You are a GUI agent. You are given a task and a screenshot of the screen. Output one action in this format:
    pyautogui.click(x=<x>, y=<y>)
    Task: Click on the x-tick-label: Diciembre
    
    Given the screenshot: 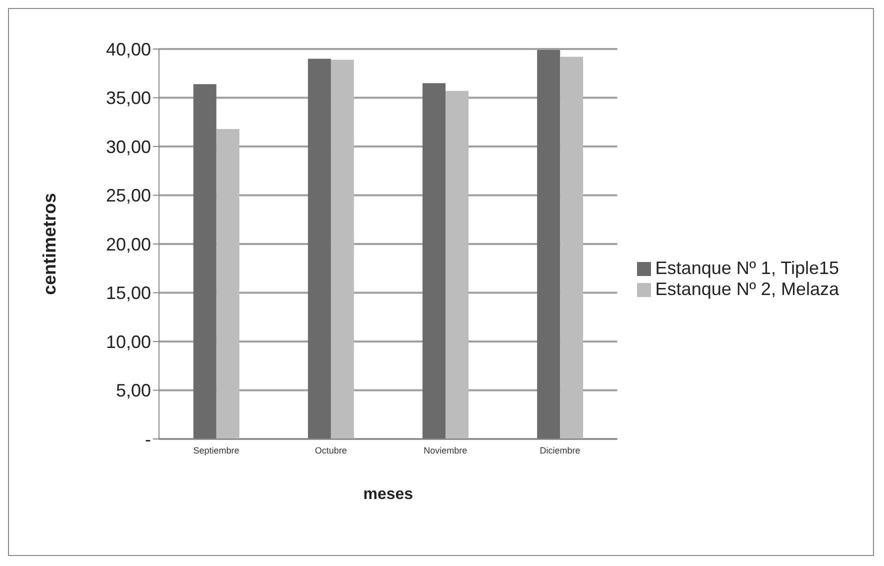 What is the action you would take?
    pyautogui.click(x=560, y=450)
    